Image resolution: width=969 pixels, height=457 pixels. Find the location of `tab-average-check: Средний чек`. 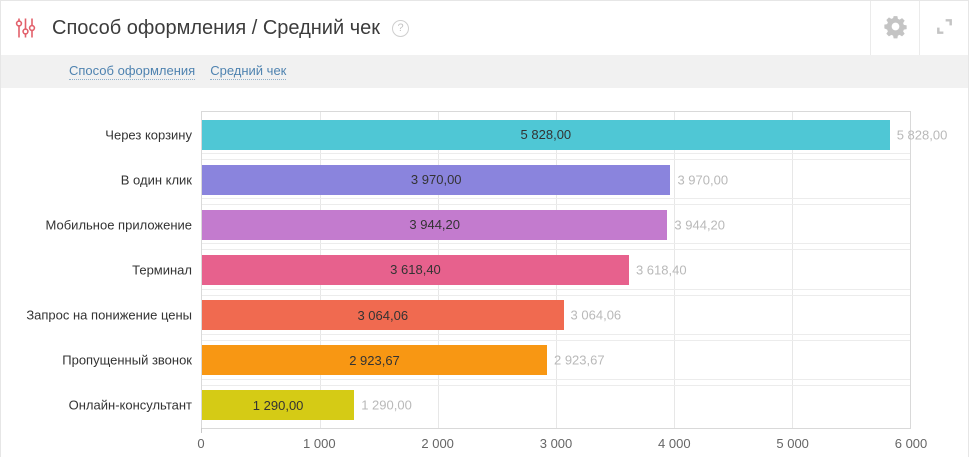

tab-average-check: Средний чек is located at coordinates (248, 71).